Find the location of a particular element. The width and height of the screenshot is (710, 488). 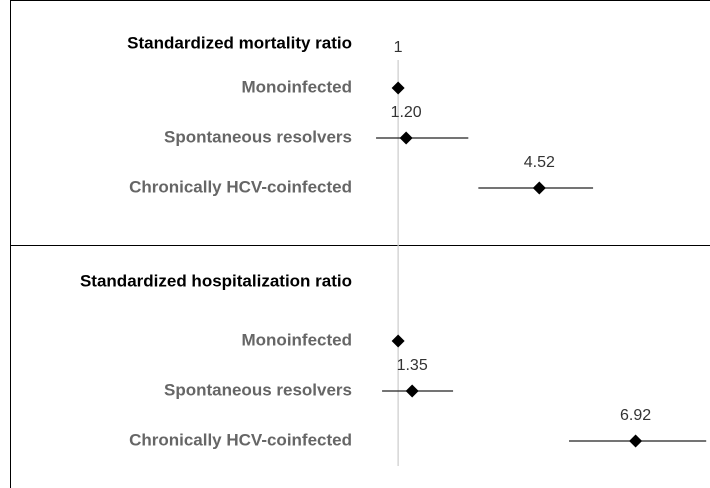

value-label: 1.20 is located at coordinates (406, 112).